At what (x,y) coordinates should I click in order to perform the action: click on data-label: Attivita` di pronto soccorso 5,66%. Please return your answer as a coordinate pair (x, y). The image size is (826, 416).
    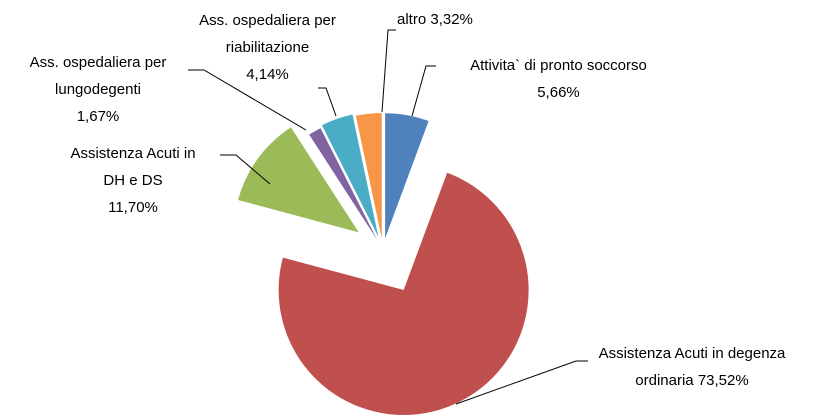
    Looking at the image, I should click on (558, 79).